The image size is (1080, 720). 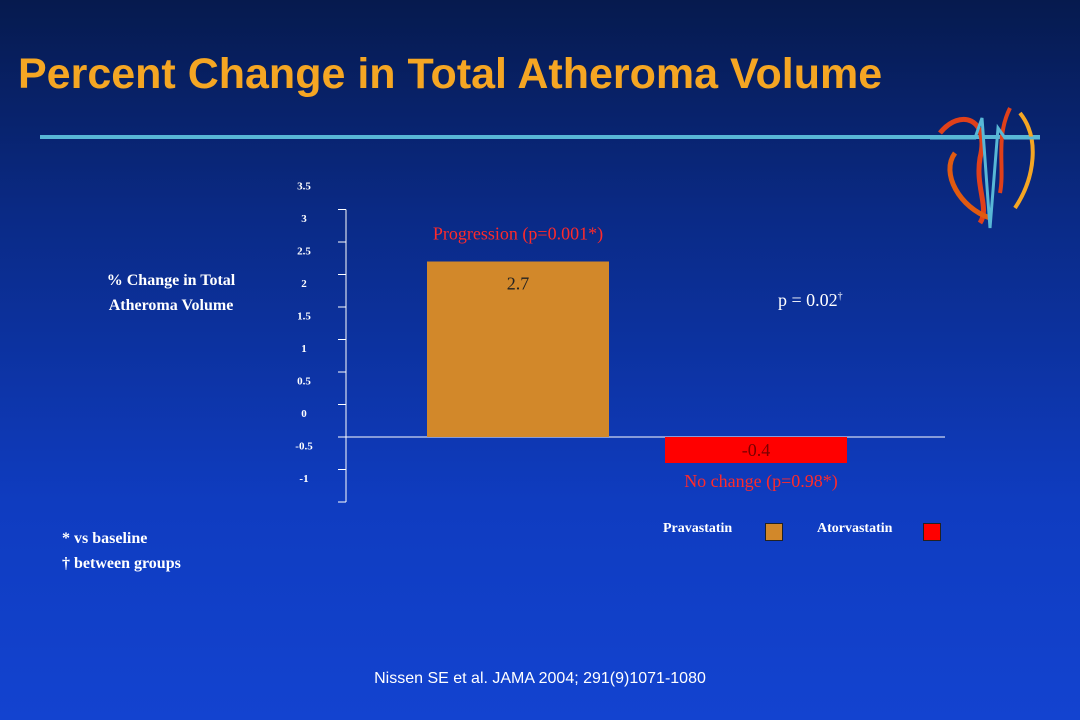 I want to click on footnote-baseline: * vs baseline, so click(x=105, y=538).